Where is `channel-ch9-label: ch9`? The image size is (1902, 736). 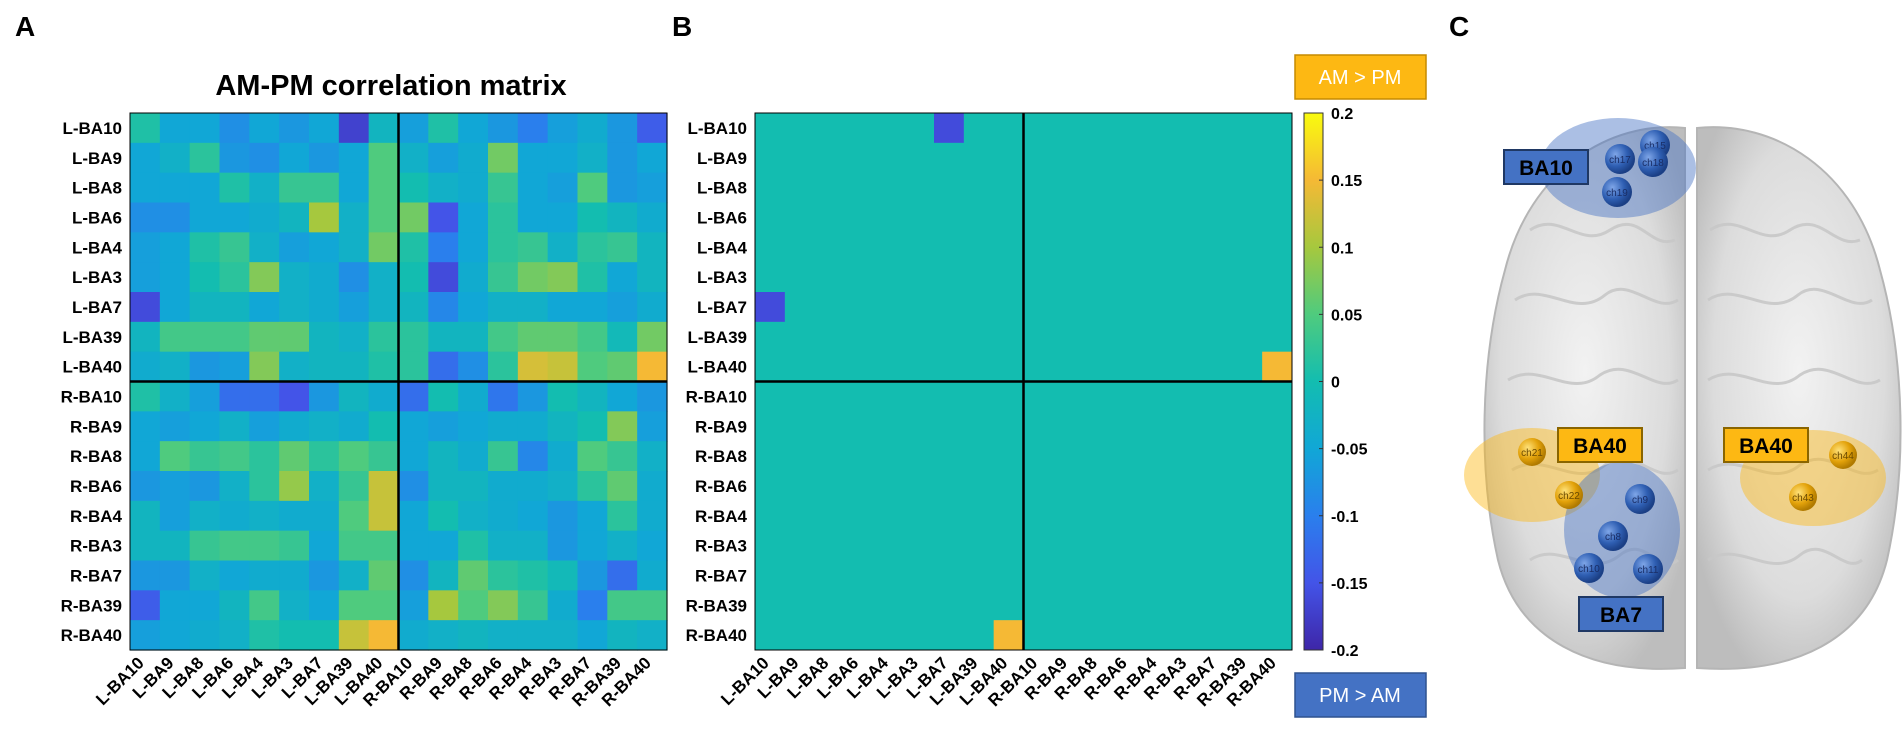
channel-ch9-label: ch9 is located at coordinates (1640, 500).